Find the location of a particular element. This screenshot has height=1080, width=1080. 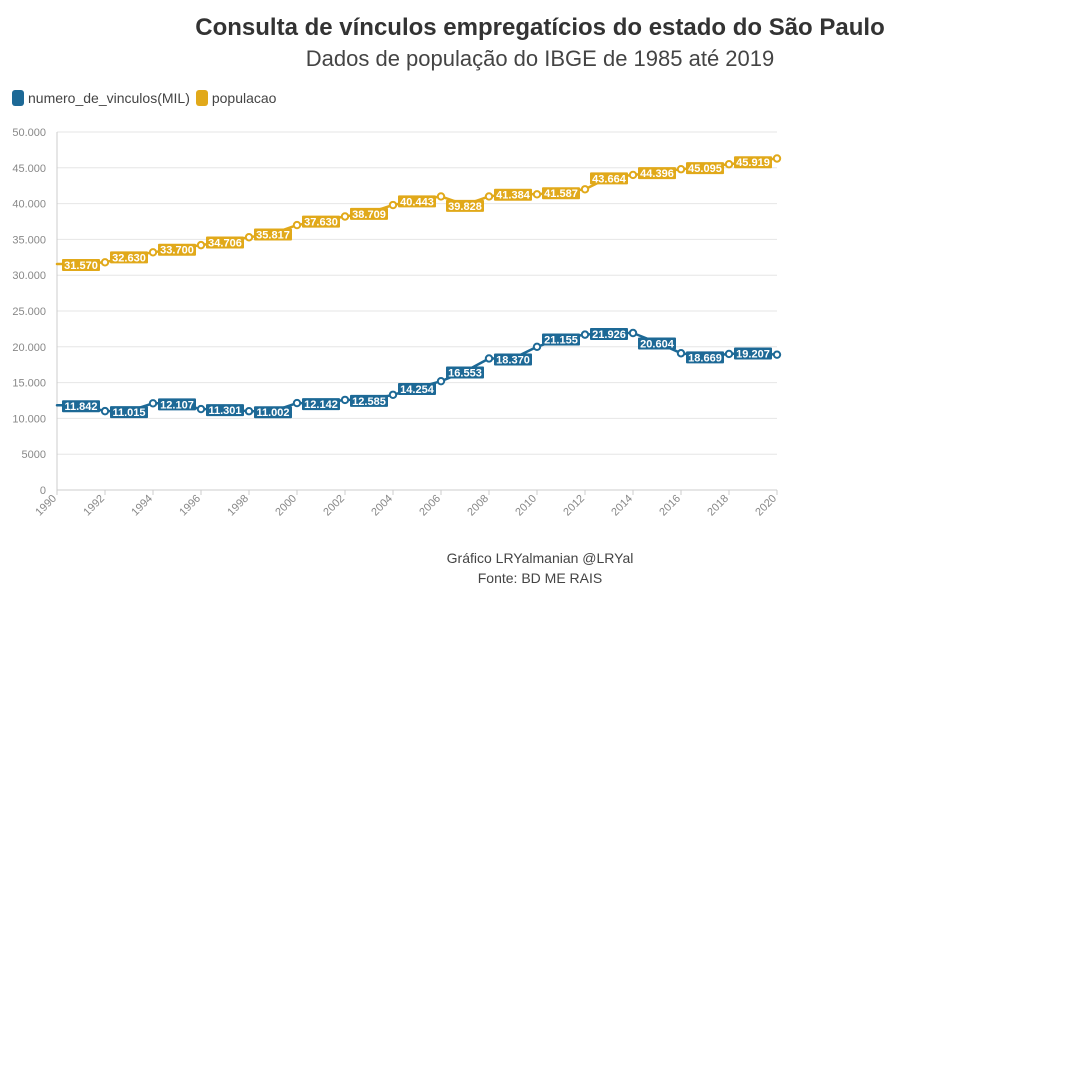

x-tick-label: 2002 is located at coordinates (334, 506).